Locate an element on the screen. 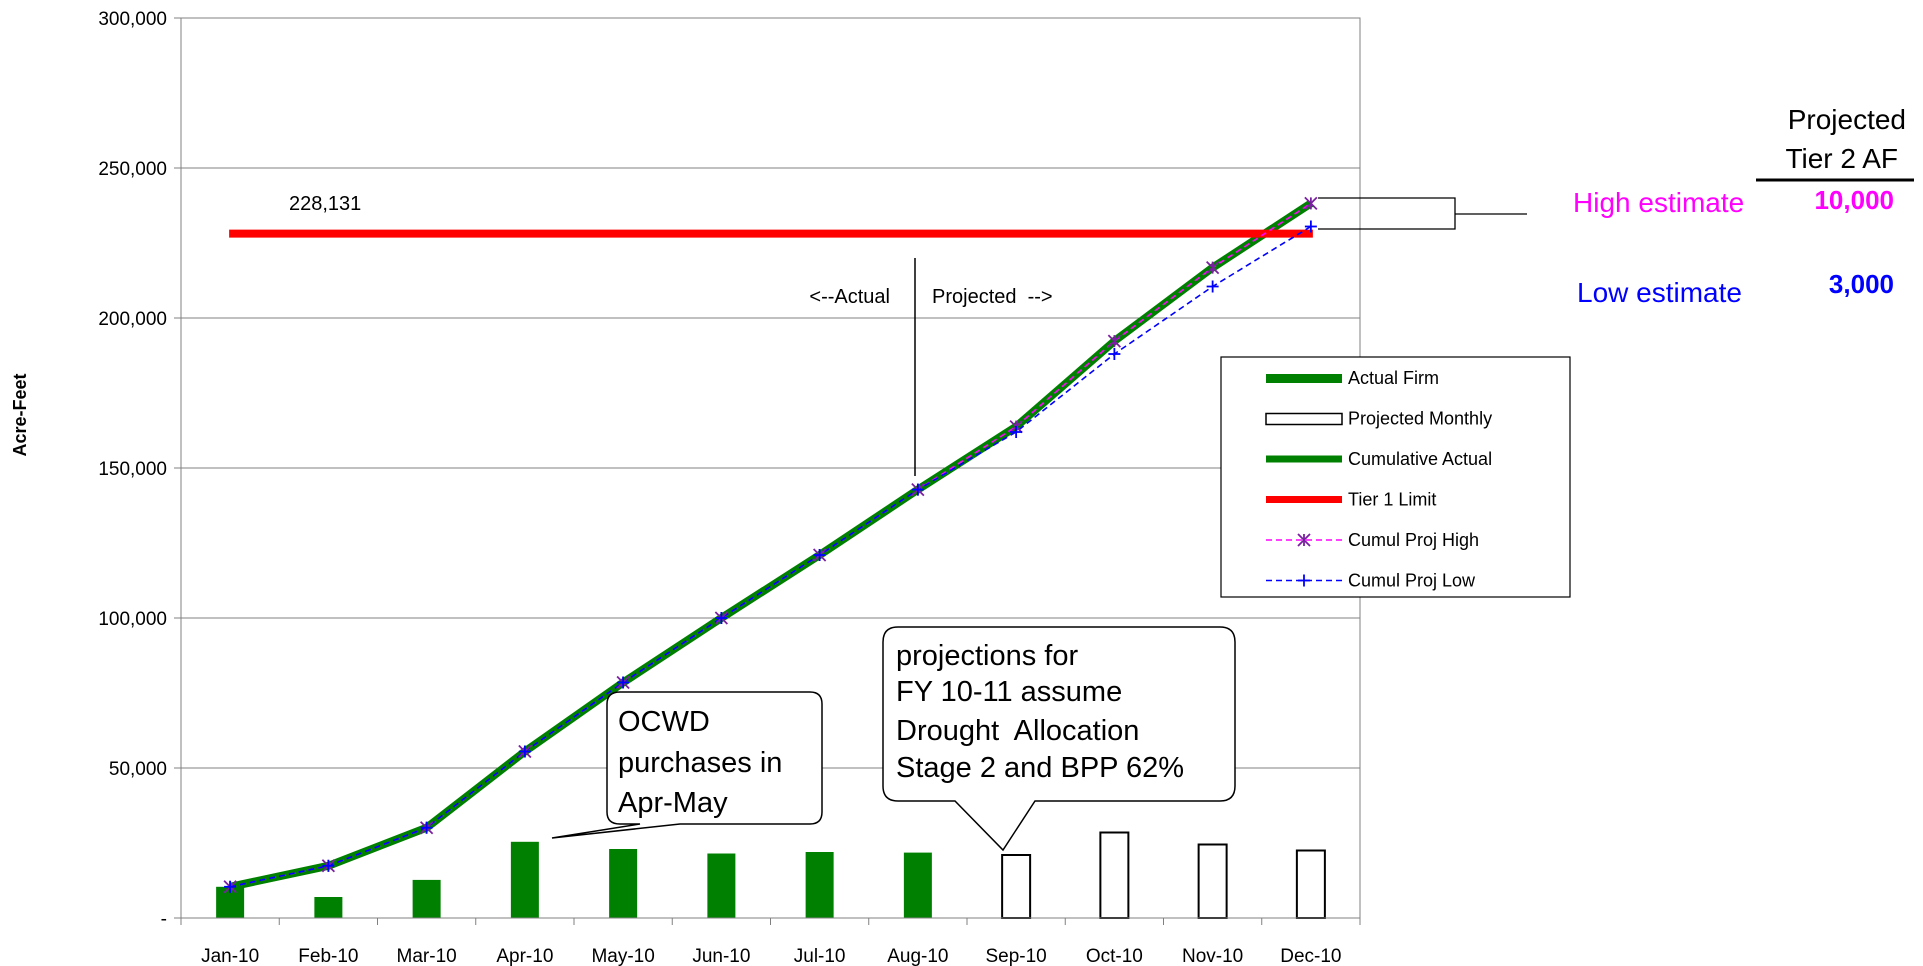 The height and width of the screenshot is (966, 1923). ocwd-callout-line-2: purchases in is located at coordinates (700, 763).